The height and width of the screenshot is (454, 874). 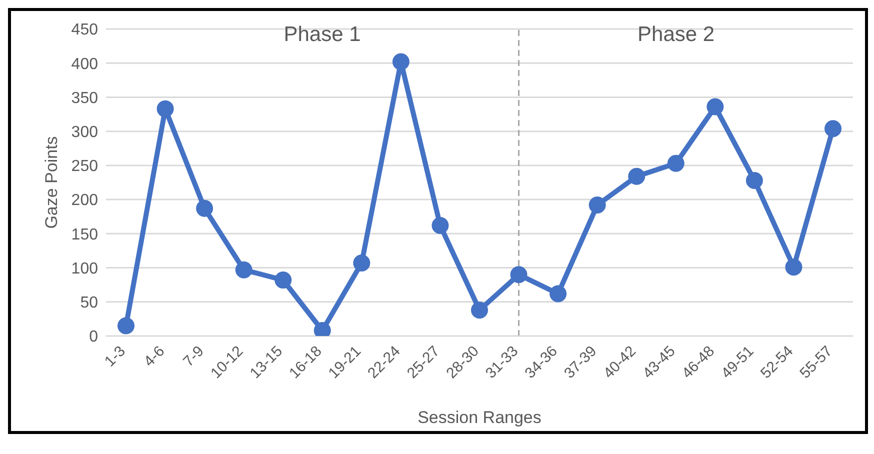 I want to click on y-tick-label: 250, so click(x=84, y=167).